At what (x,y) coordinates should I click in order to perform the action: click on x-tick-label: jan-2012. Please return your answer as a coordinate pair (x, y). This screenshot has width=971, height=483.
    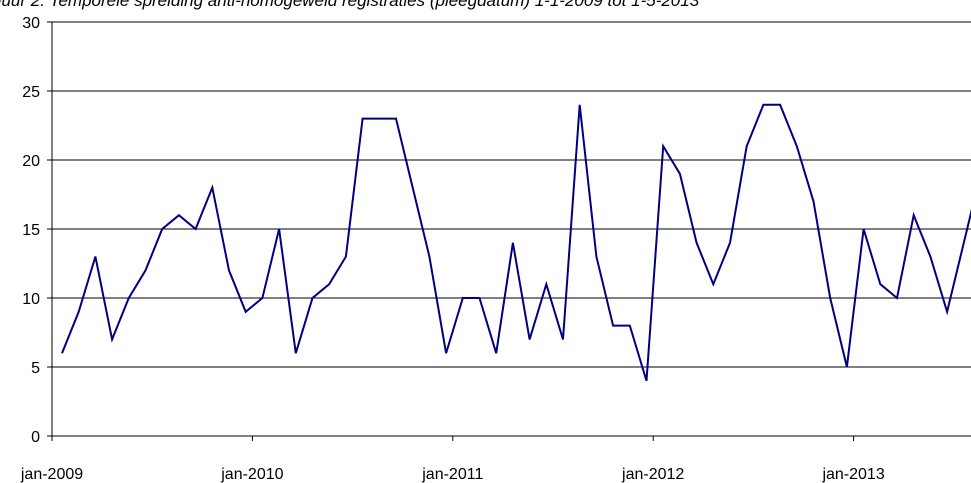
    Looking at the image, I should click on (652, 474).